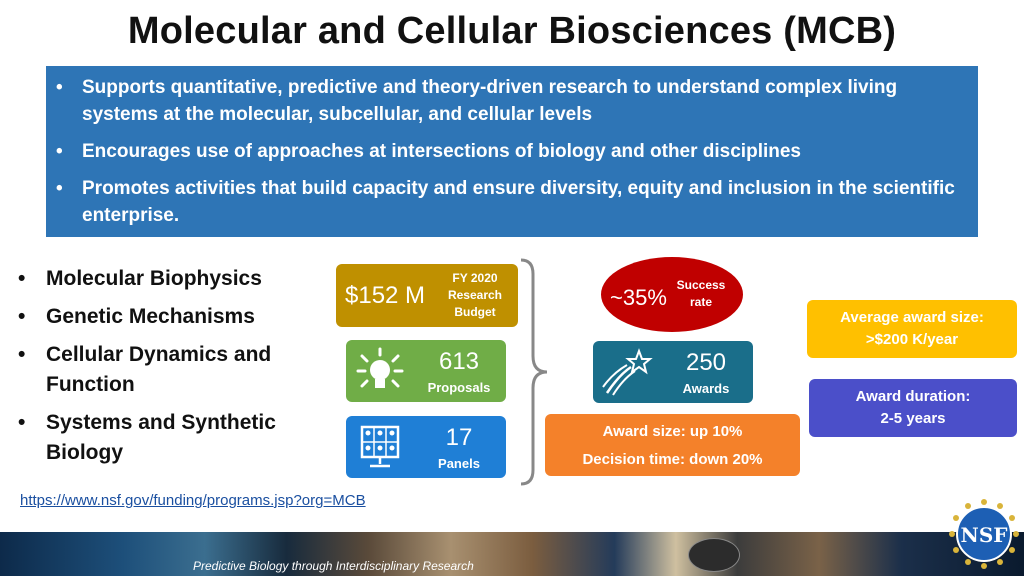 This screenshot has height=576, width=1024. What do you see at coordinates (459, 387) in the screenshot?
I see `proposals-label: Proposals` at bounding box center [459, 387].